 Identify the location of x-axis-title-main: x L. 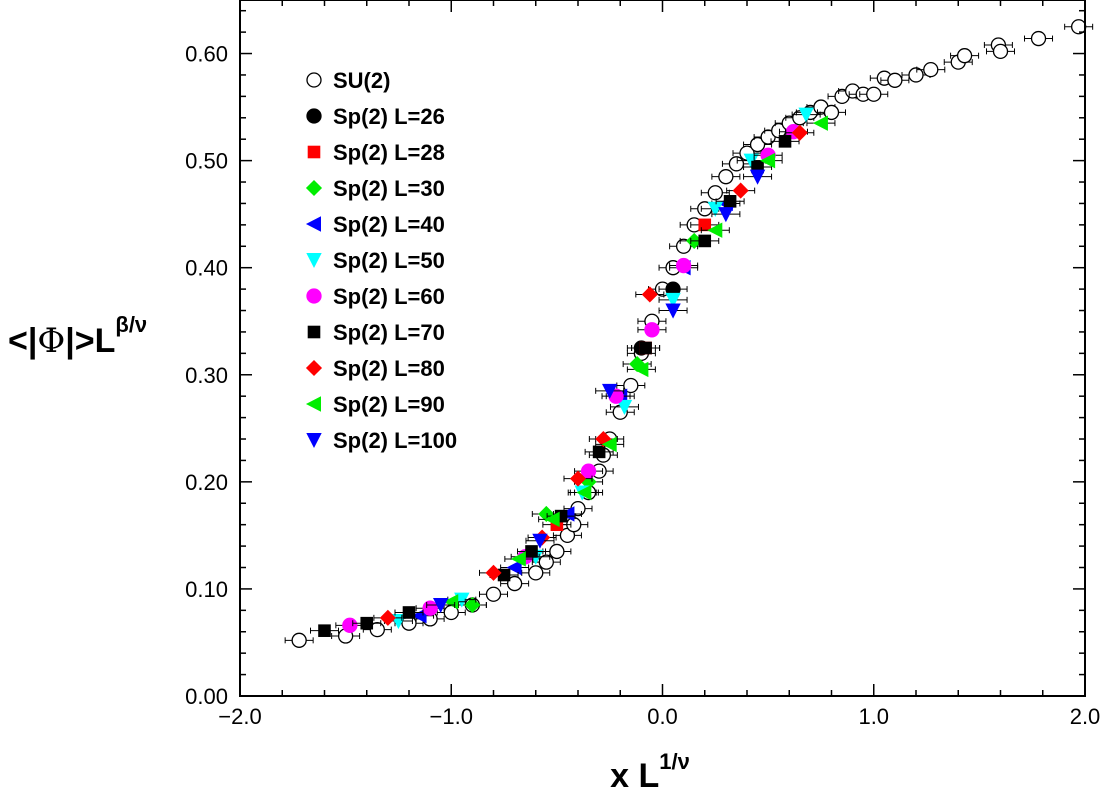
(634, 776).